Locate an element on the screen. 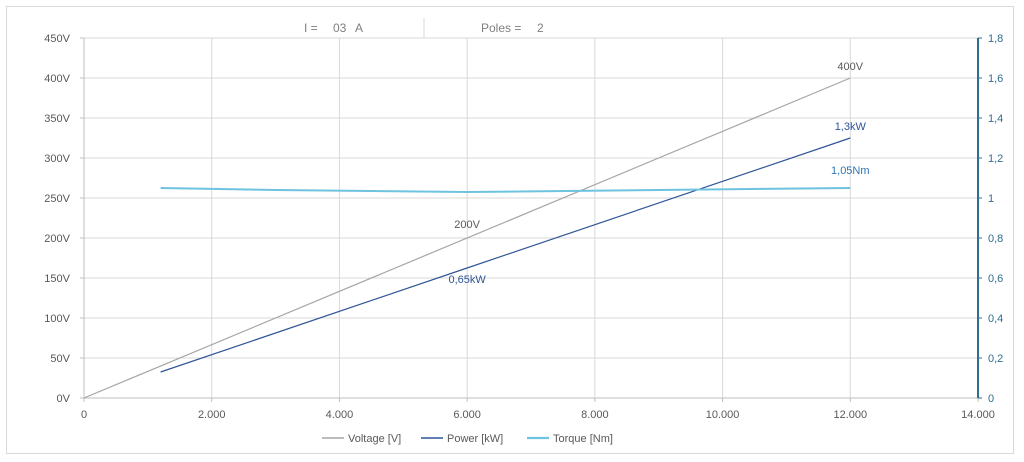  y-right-tick-label: 1,6 is located at coordinates (995, 79).